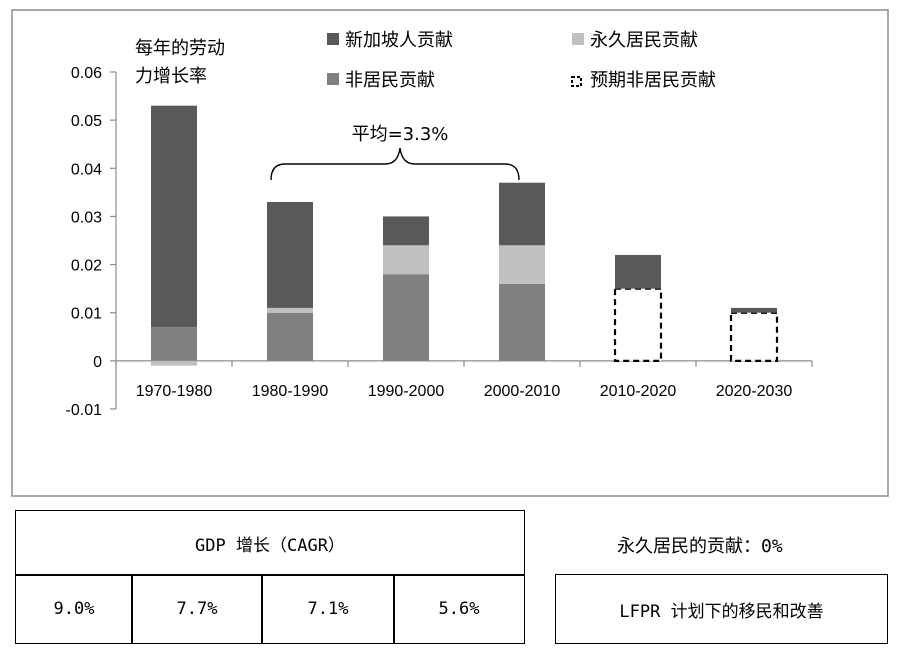 Image resolution: width=900 pixels, height=672 pixels. What do you see at coordinates (522, 391) in the screenshot?
I see `x-tick-label: 2000-2010` at bounding box center [522, 391].